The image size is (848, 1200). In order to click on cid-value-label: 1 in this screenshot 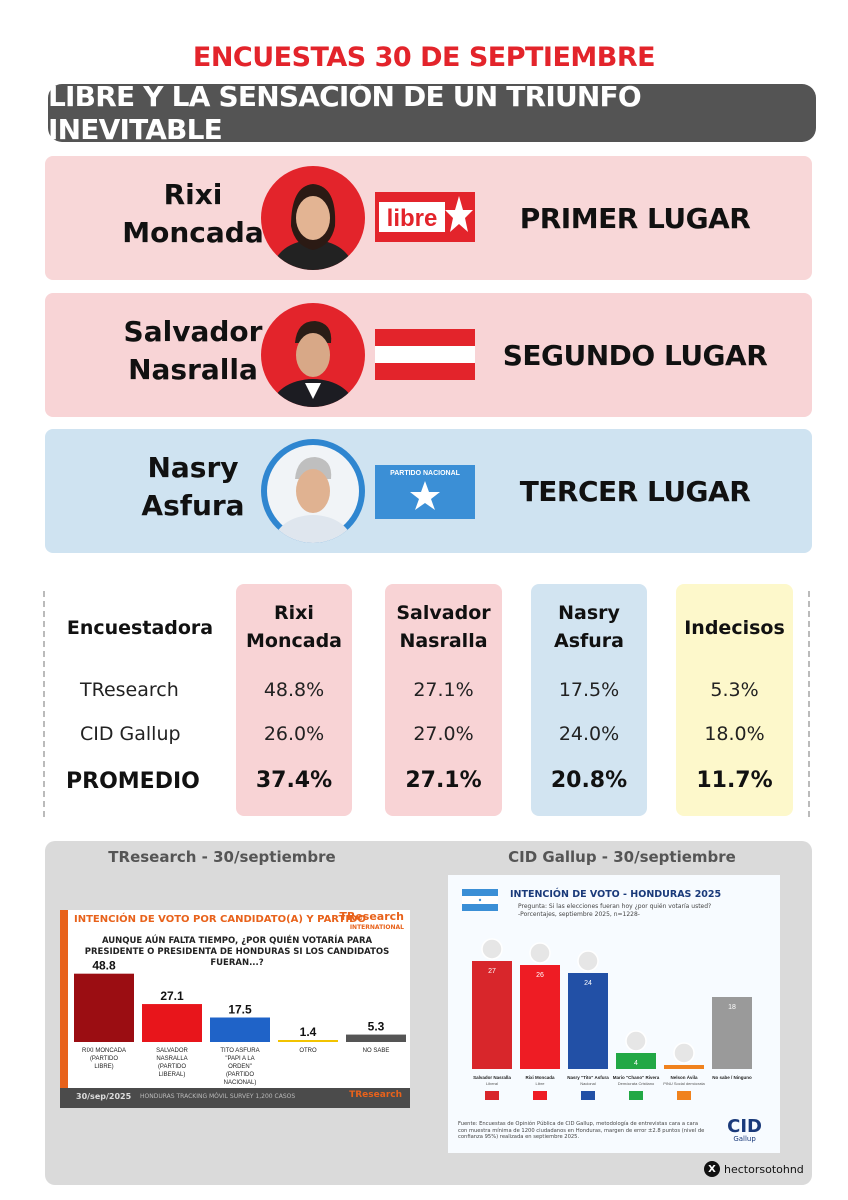, I will do `click(684, 1075)`.